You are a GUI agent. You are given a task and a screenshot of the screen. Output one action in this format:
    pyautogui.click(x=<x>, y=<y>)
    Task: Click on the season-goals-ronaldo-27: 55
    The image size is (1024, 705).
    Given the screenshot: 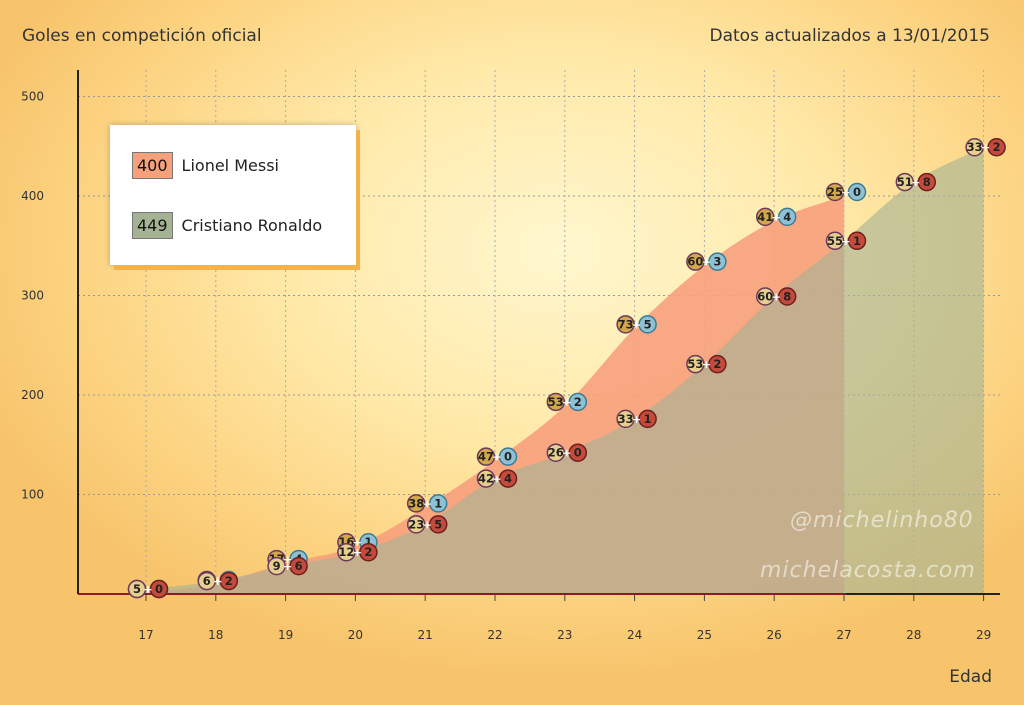 What is the action you would take?
    pyautogui.click(x=835, y=241)
    